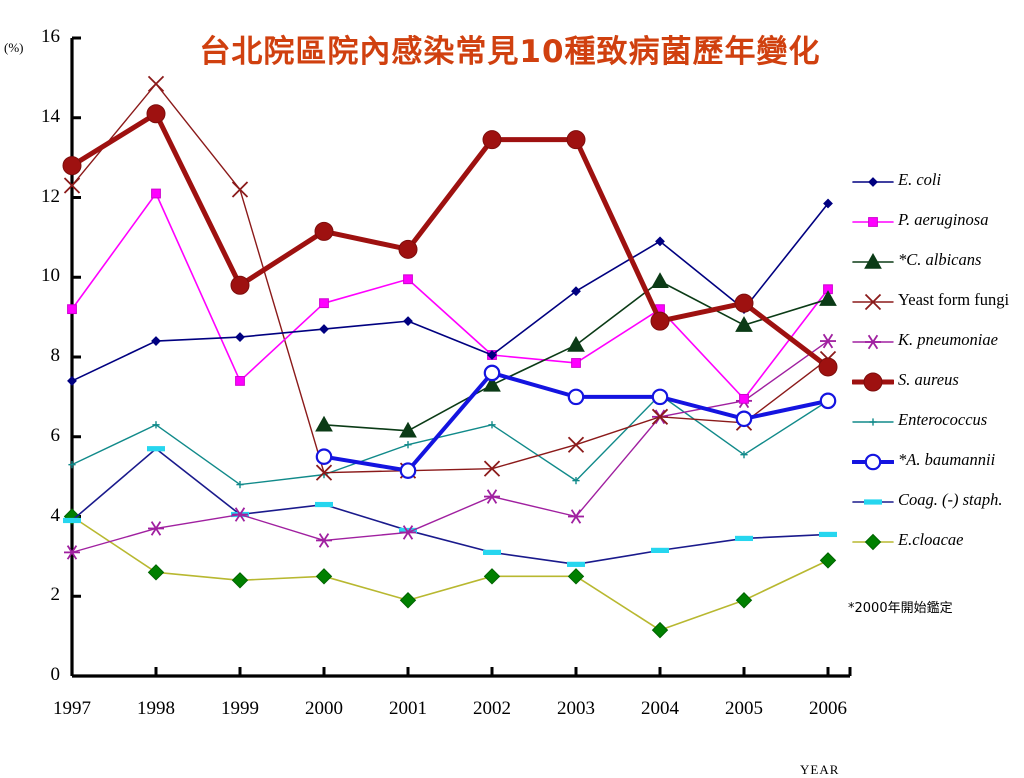 The image size is (1024, 778). What do you see at coordinates (954, 299) in the screenshot?
I see `legend-label: Yeast form fungi` at bounding box center [954, 299].